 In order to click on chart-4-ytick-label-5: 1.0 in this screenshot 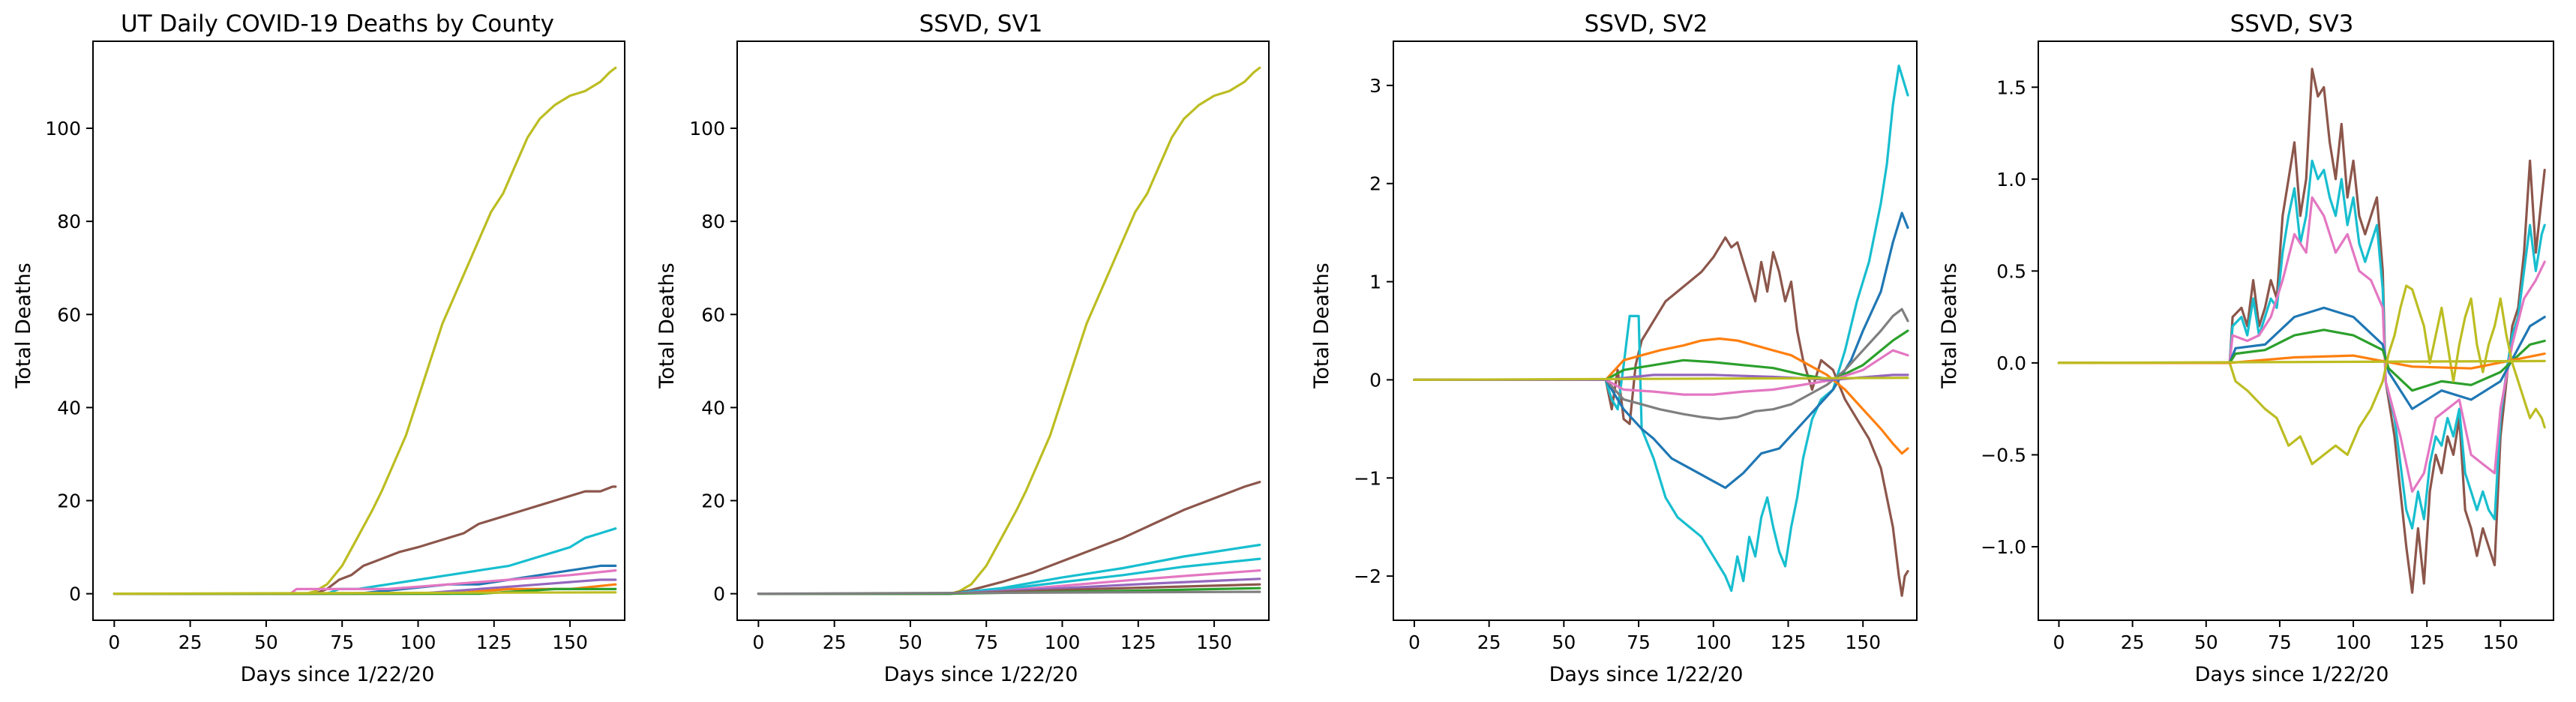, I will do `click(2011, 179)`.